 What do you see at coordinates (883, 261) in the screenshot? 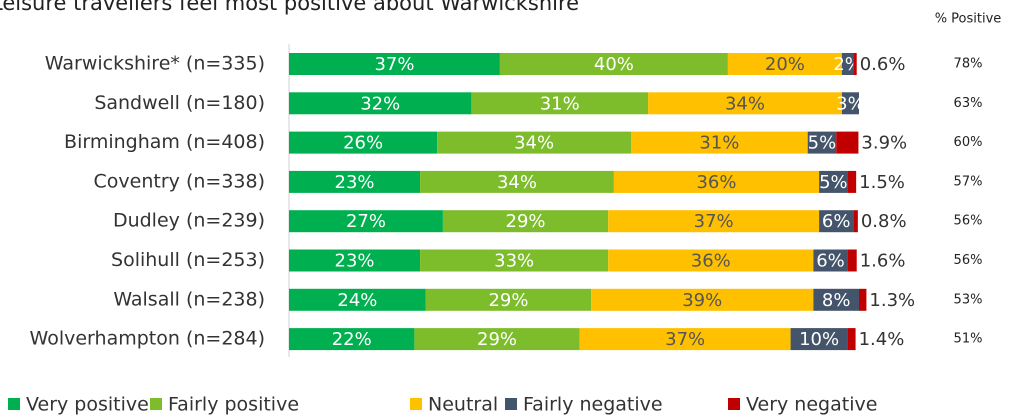
I see `data-label: 1.6%` at bounding box center [883, 261].